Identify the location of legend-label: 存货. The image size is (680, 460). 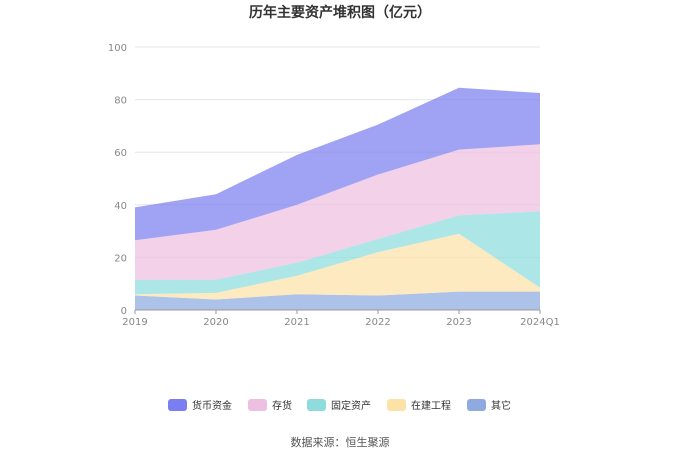
(282, 405).